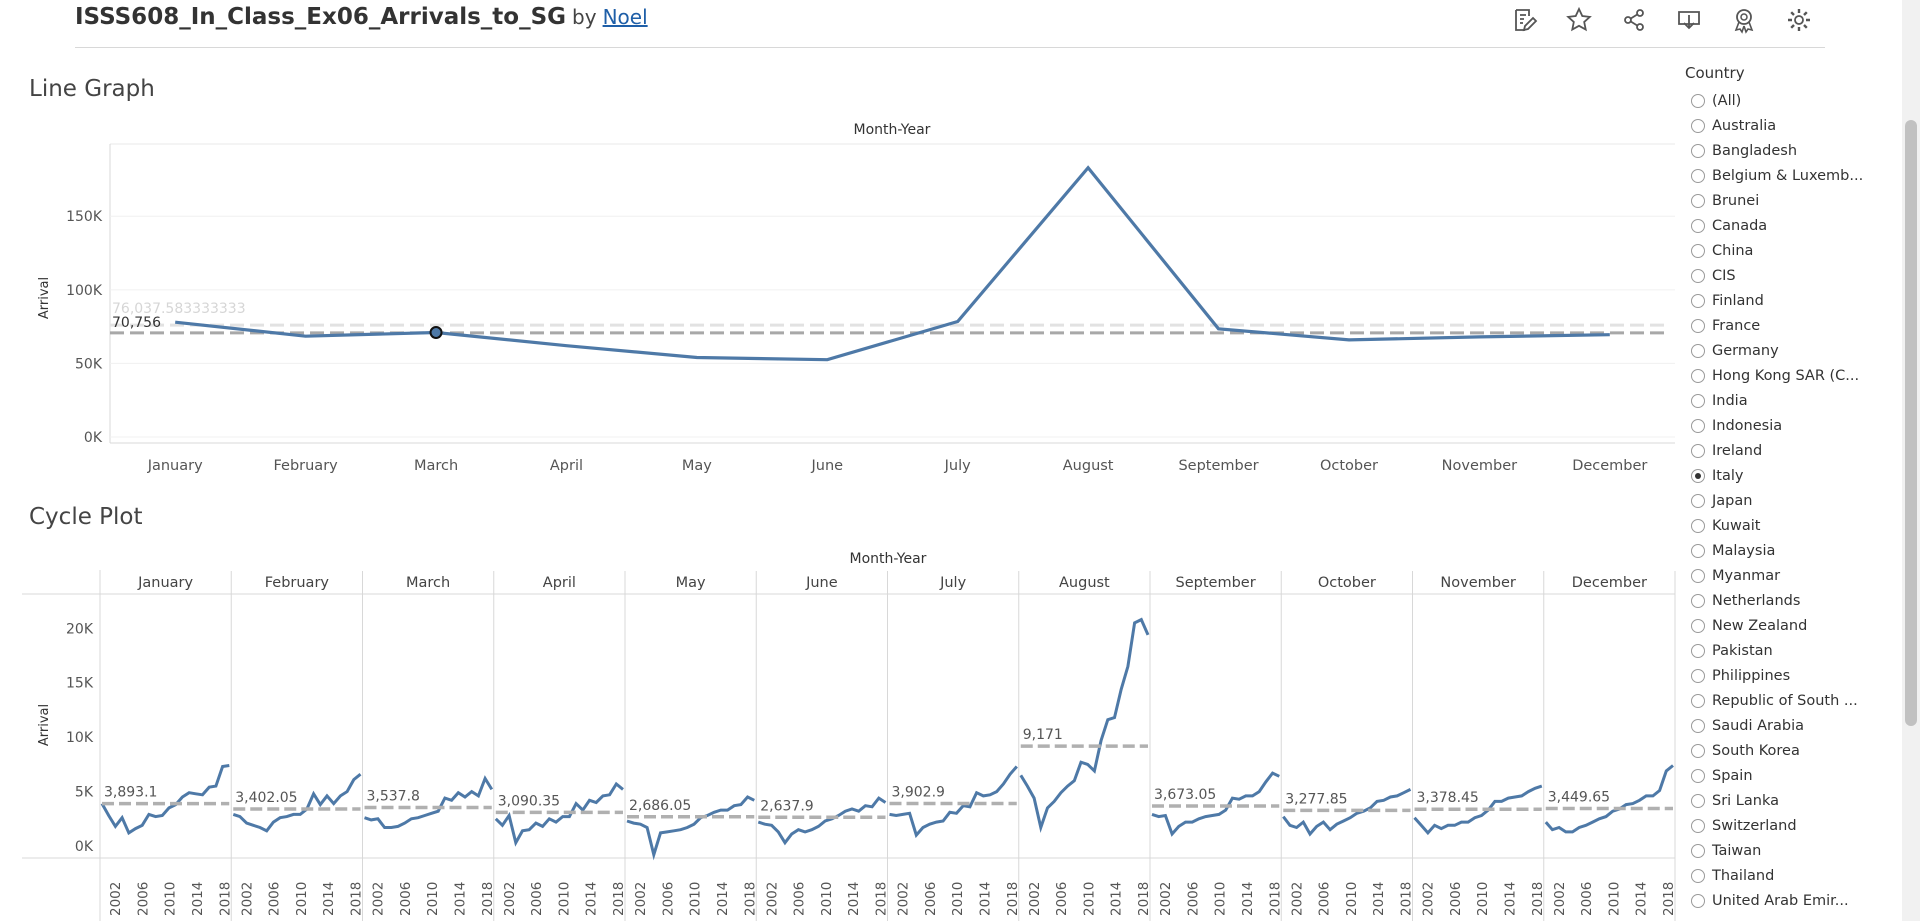 The image size is (1920, 921). What do you see at coordinates (1785, 650) in the screenshot?
I see `country-option: Pakistan` at bounding box center [1785, 650].